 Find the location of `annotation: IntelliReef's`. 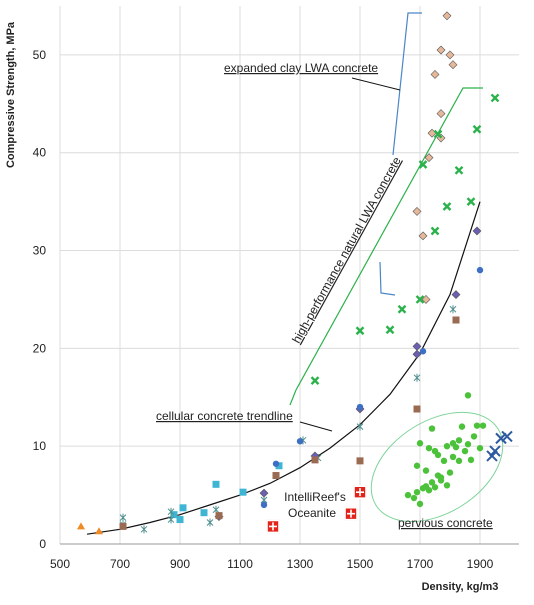

annotation: IntelliReef's is located at coordinates (315, 497).